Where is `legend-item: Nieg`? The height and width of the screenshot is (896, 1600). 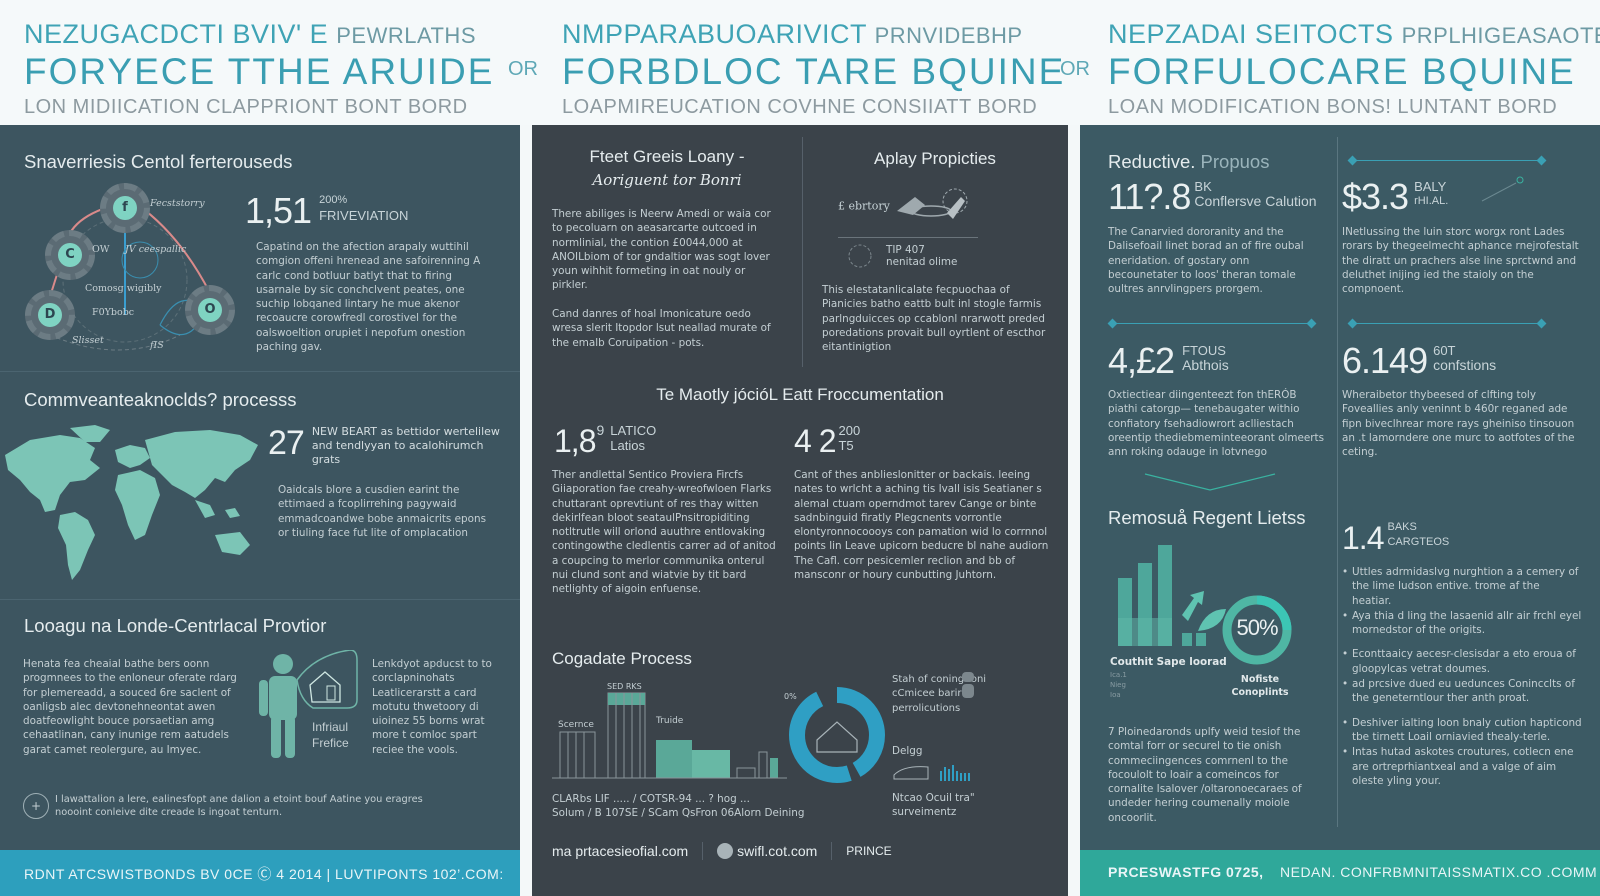
legend-item: Nieg is located at coordinates (1118, 685).